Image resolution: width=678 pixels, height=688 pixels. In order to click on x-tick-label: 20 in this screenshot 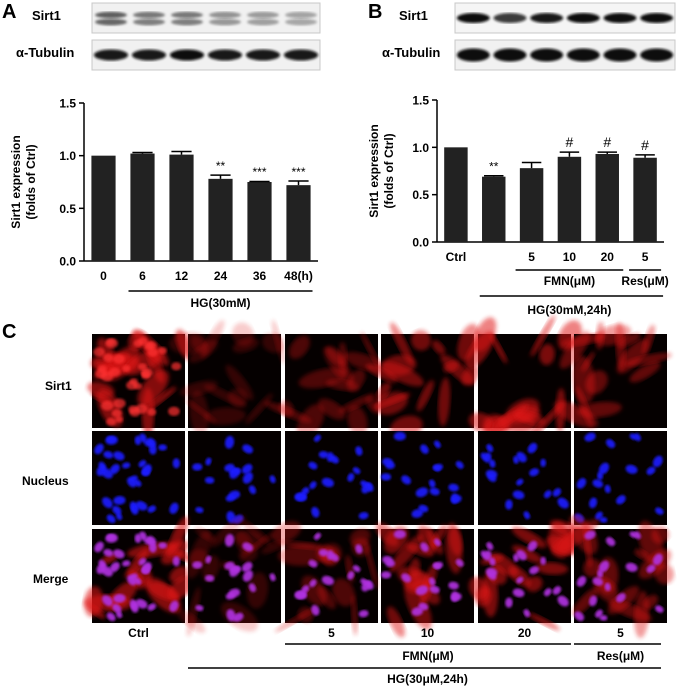, I will do `click(608, 257)`.